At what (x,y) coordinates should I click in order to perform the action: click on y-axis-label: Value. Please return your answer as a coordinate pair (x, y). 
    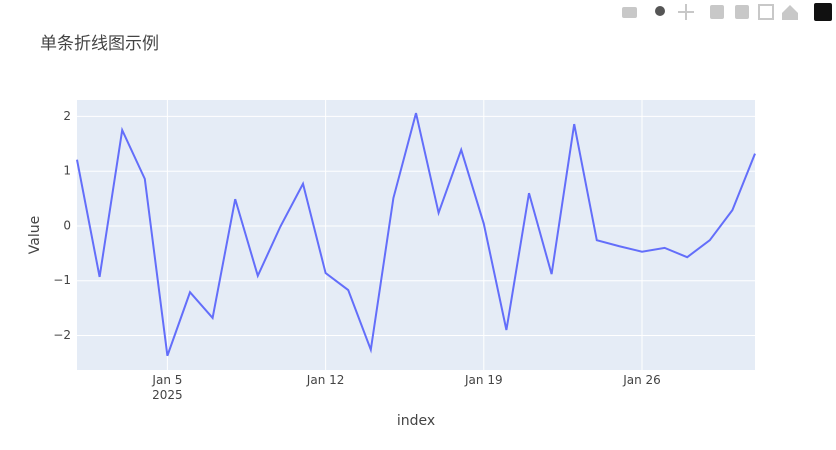
    Looking at the image, I should click on (35, 235).